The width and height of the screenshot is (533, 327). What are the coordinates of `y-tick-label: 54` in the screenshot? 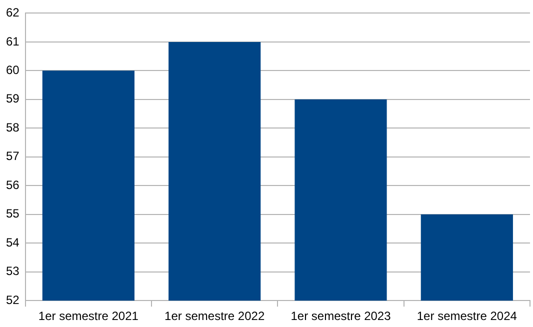 It's located at (13, 242).